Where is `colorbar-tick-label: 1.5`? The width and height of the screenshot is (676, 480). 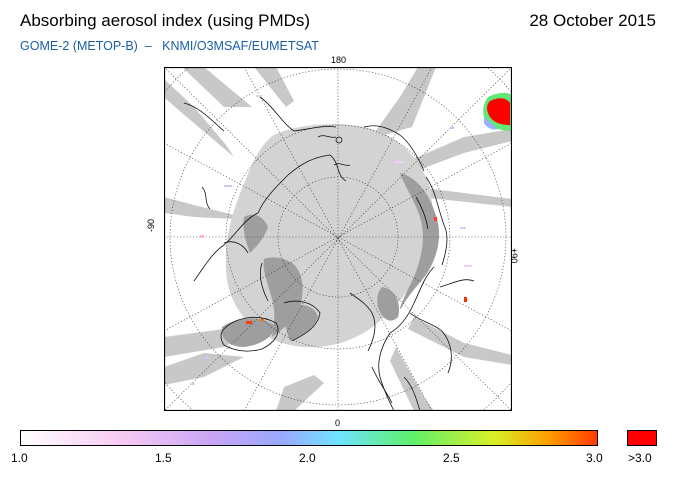
colorbar-tick-label: 1.5 is located at coordinates (163, 458).